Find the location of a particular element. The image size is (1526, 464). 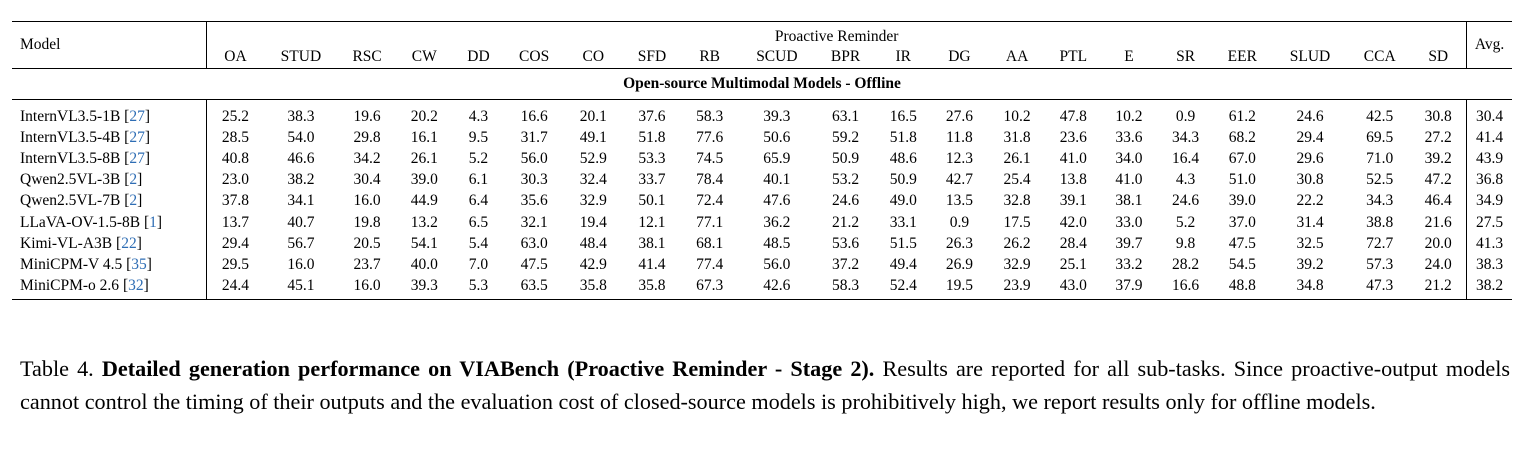

score-cell: 28.4 is located at coordinates (1073, 243).